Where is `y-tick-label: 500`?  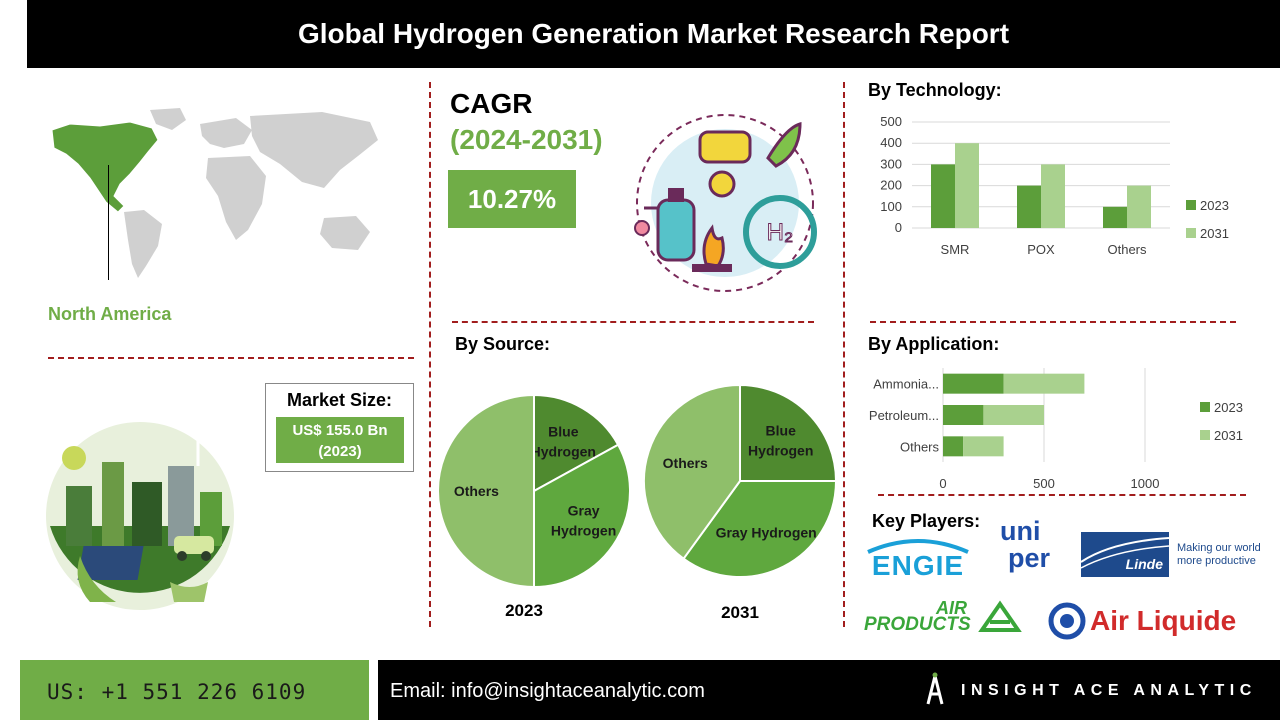 y-tick-label: 500 is located at coordinates (891, 121).